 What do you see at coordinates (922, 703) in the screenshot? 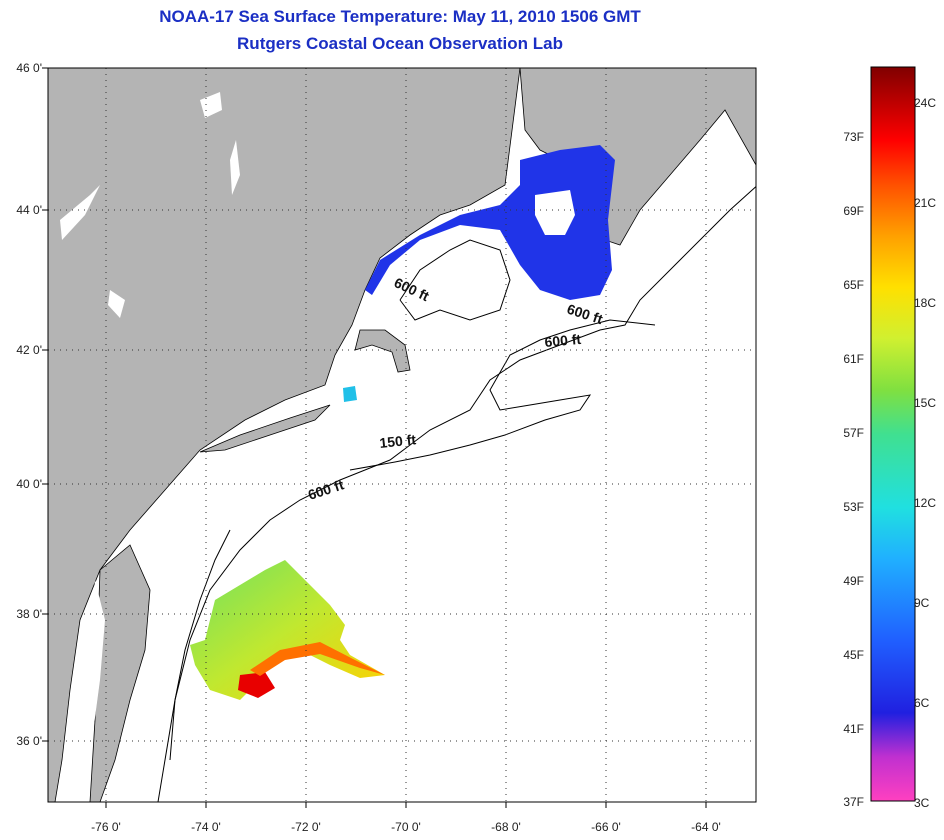
I see `colorbar-c-6: 6C` at bounding box center [922, 703].